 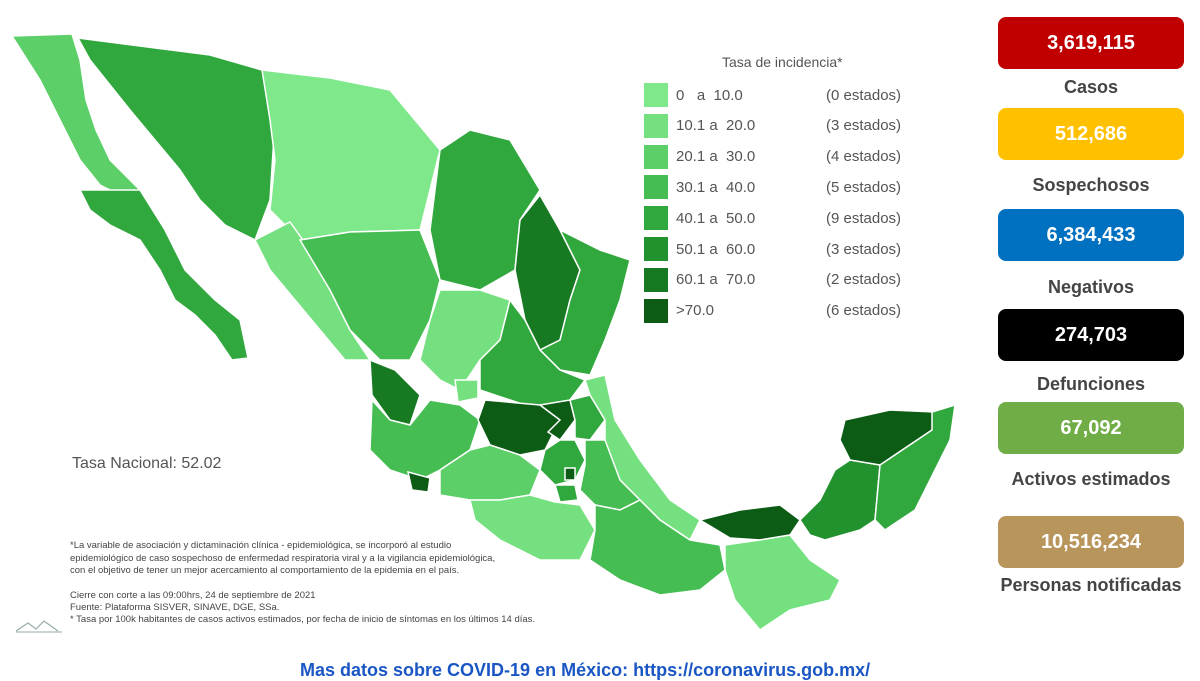 I want to click on legend-range: 40.1 a 50.0, so click(x=716, y=218).